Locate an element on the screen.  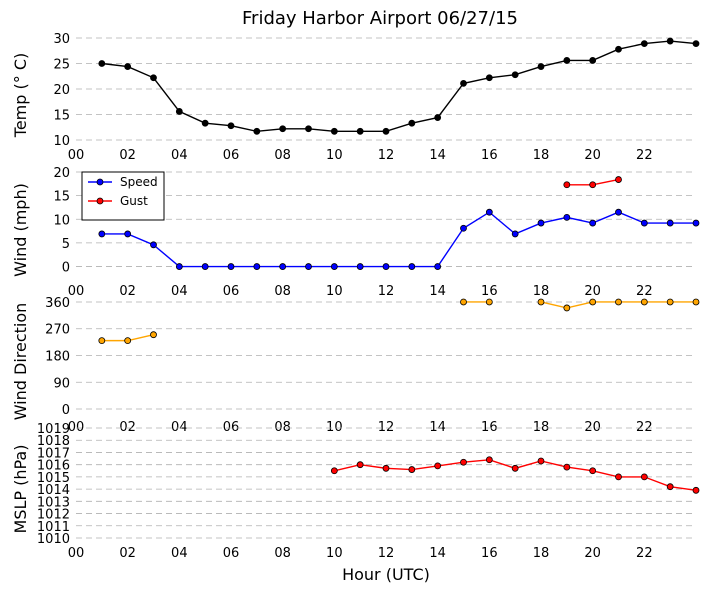
dir-x-tick-label: 10 is located at coordinates (334, 427).